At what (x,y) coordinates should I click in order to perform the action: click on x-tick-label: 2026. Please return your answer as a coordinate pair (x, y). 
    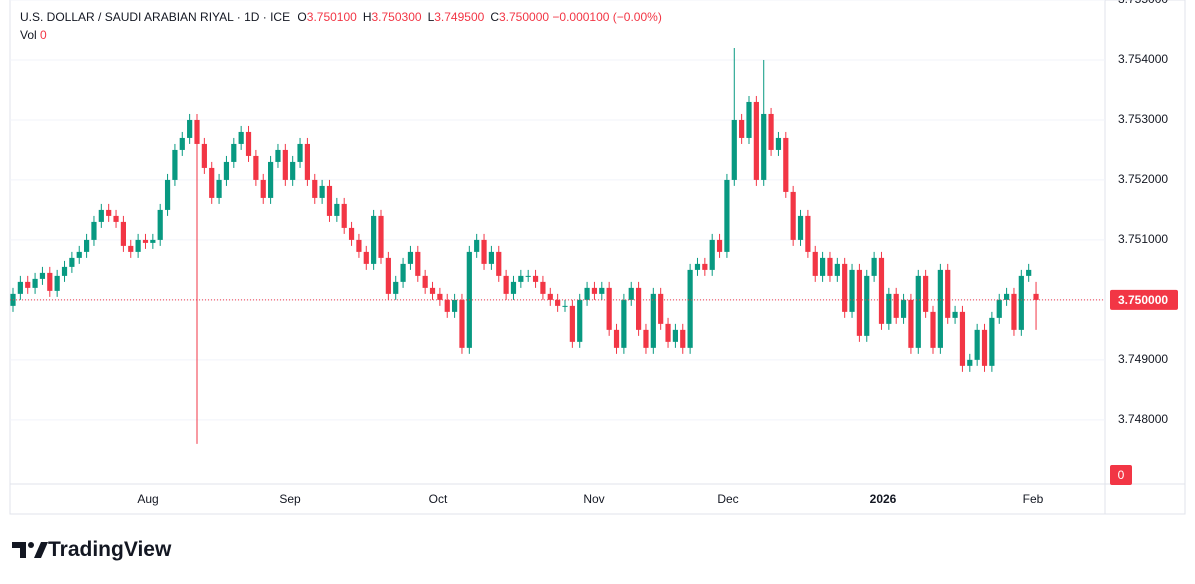
    Looking at the image, I should click on (883, 499).